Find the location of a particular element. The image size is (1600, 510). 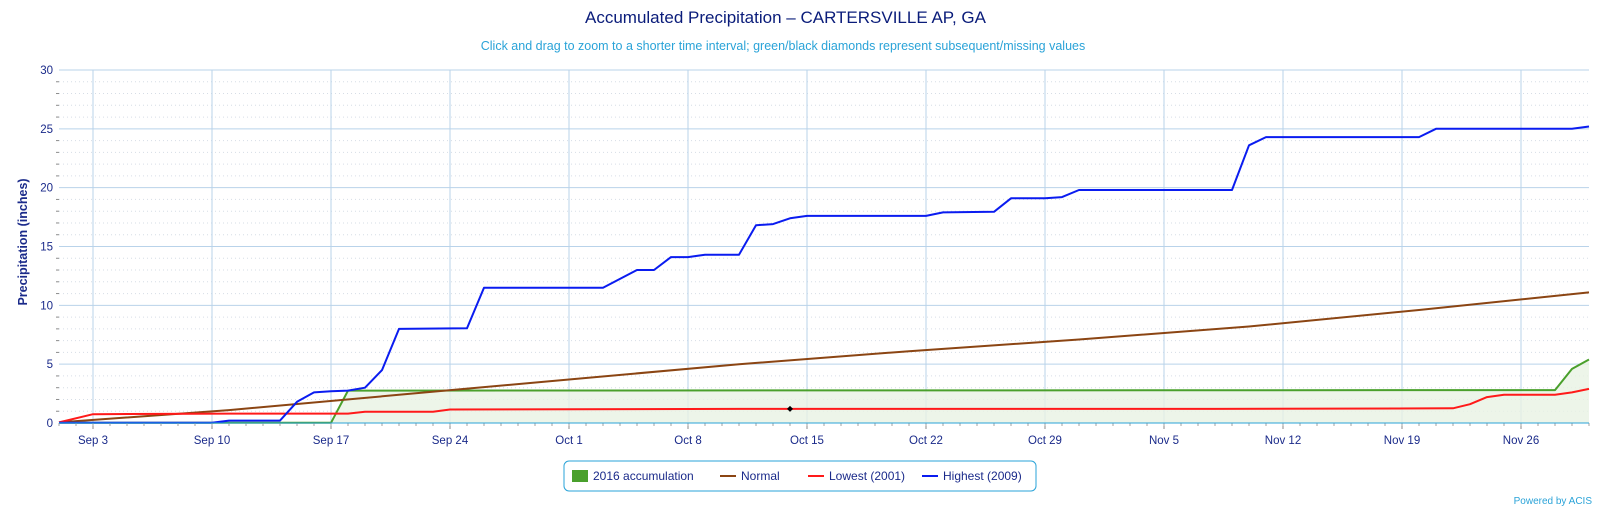

y-axis-label: Precipitation (inches) is located at coordinates (23, 241).